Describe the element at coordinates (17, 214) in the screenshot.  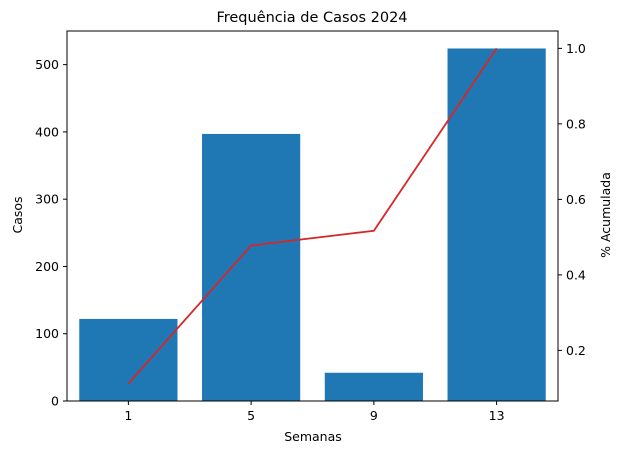
I see `y-axis-label: Casos` at that location.